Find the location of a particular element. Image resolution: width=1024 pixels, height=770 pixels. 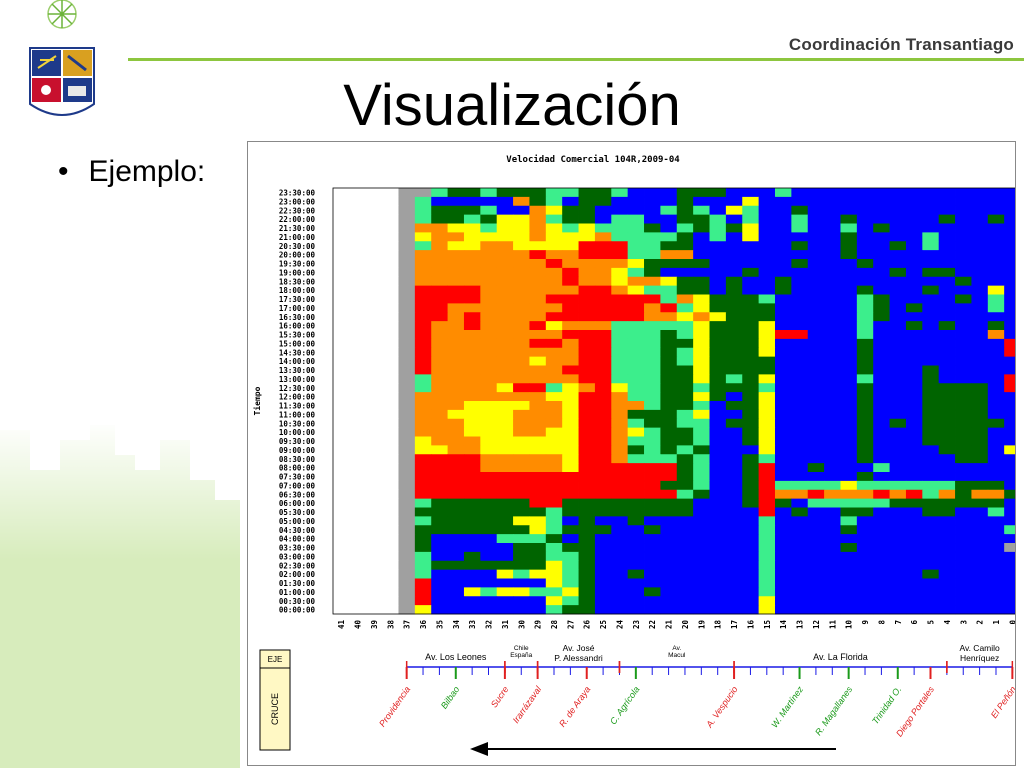

y-tick-label: 16:00:00 is located at coordinates (297, 326).